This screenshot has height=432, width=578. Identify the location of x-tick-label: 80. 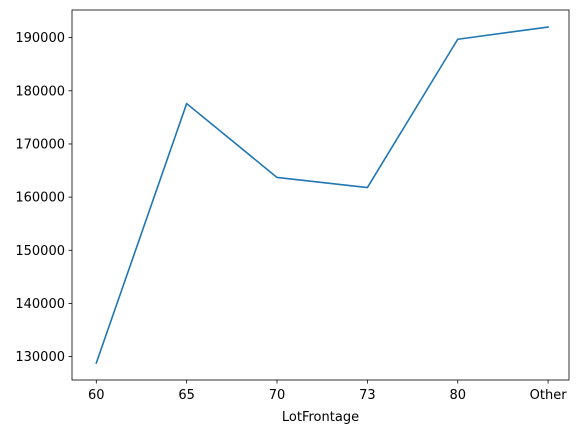
(457, 395).